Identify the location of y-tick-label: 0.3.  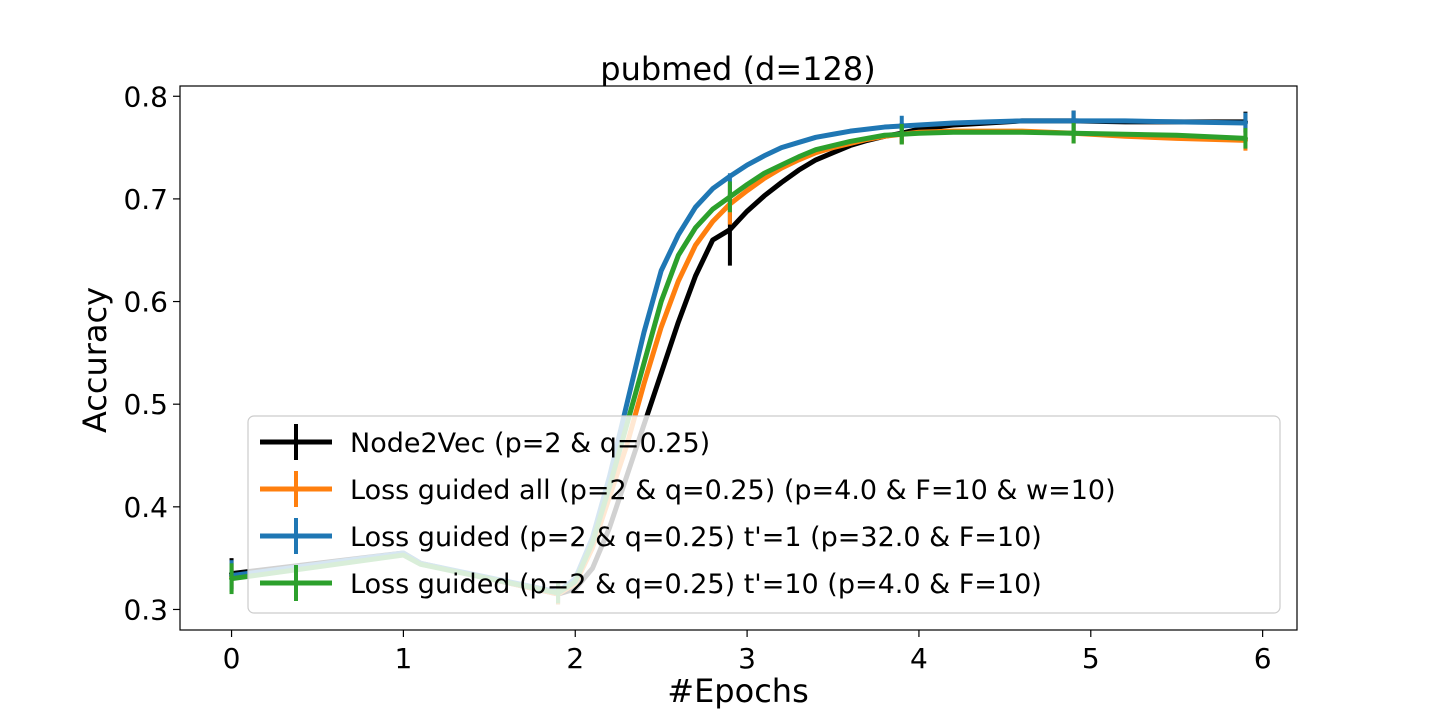
(145, 609).